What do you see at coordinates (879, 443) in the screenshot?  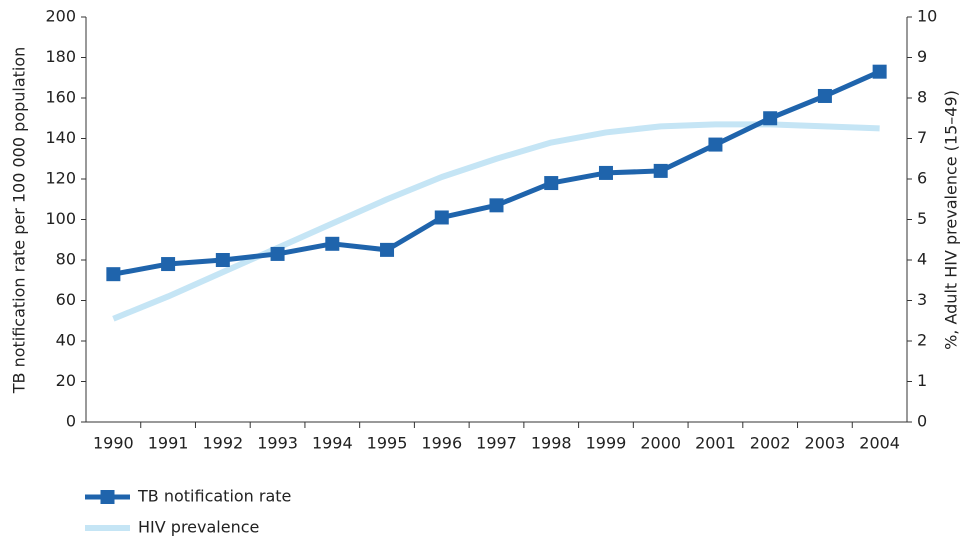 I see `x-tick-label: 2004` at bounding box center [879, 443].